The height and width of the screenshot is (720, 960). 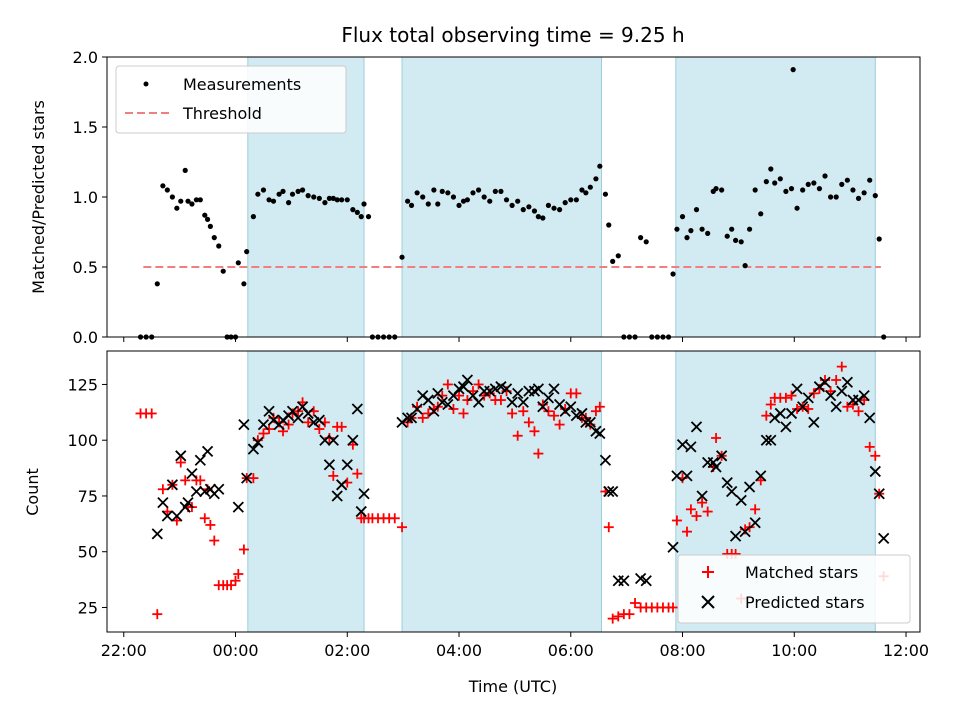 I want to click on bottom-x-tick-label-2: 02:00, so click(x=347, y=650).